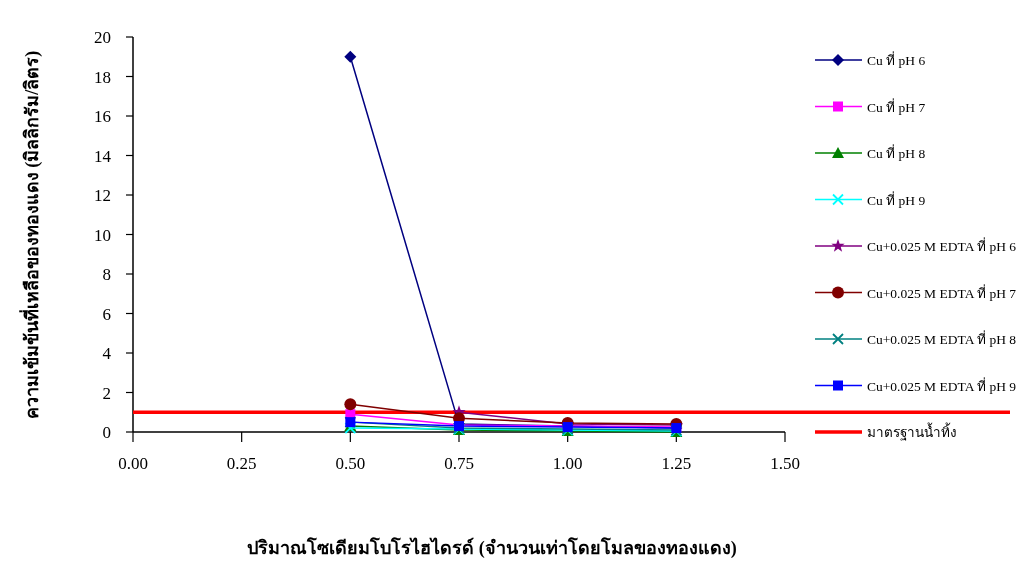 This screenshot has height=562, width=1036. Describe the element at coordinates (942, 292) in the screenshot. I see `legend-label: Cu+0.025 M EDTA ที่ pH 7` at that location.